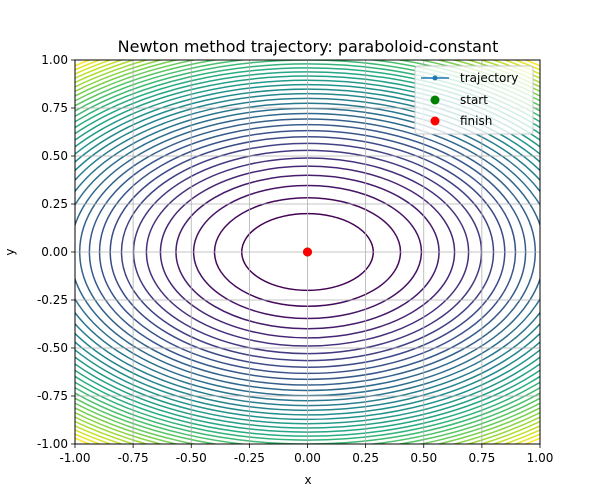 Image resolution: width=600 pixels, height=500 pixels. I want to click on series-finish-point, so click(307, 252).